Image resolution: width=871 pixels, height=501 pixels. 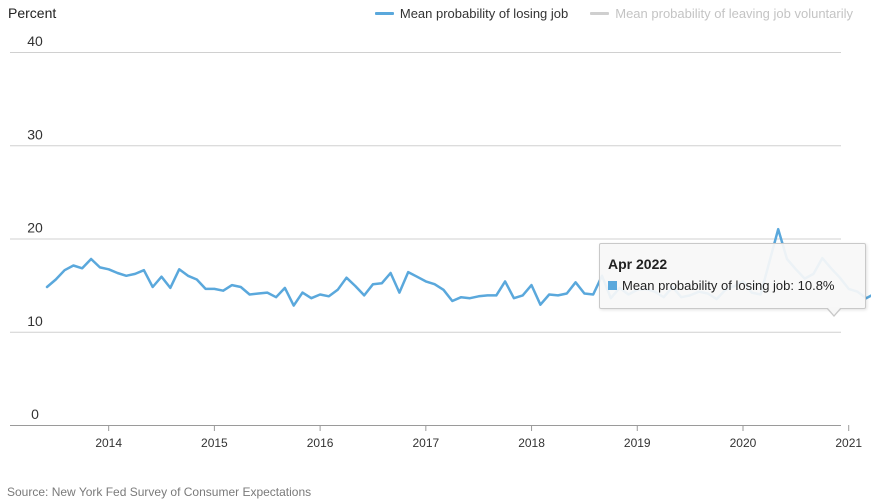 I want to click on x-tick-label-2017: 2017, so click(x=425, y=443).